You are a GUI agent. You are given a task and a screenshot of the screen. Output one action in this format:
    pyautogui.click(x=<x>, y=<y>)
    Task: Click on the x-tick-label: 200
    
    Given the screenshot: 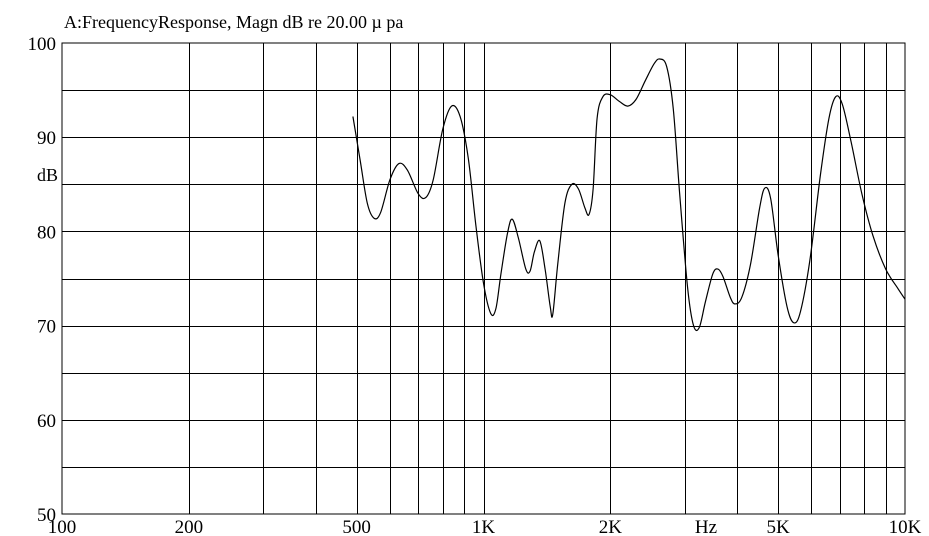 What is the action you would take?
    pyautogui.click(x=189, y=526)
    